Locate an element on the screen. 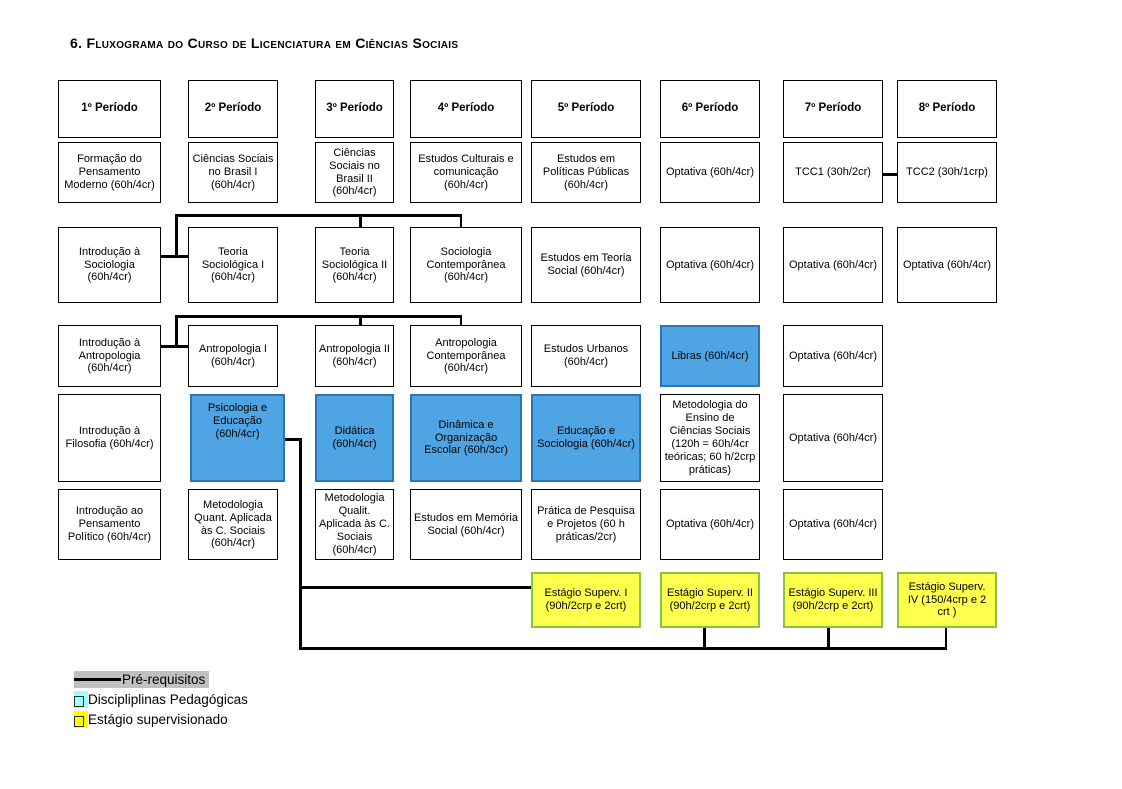 Image resolution: width=1122 pixels, height=789 pixels. course-introducao-sociologia: Introdução à Sociologia (60h/4cr) is located at coordinates (109, 265).